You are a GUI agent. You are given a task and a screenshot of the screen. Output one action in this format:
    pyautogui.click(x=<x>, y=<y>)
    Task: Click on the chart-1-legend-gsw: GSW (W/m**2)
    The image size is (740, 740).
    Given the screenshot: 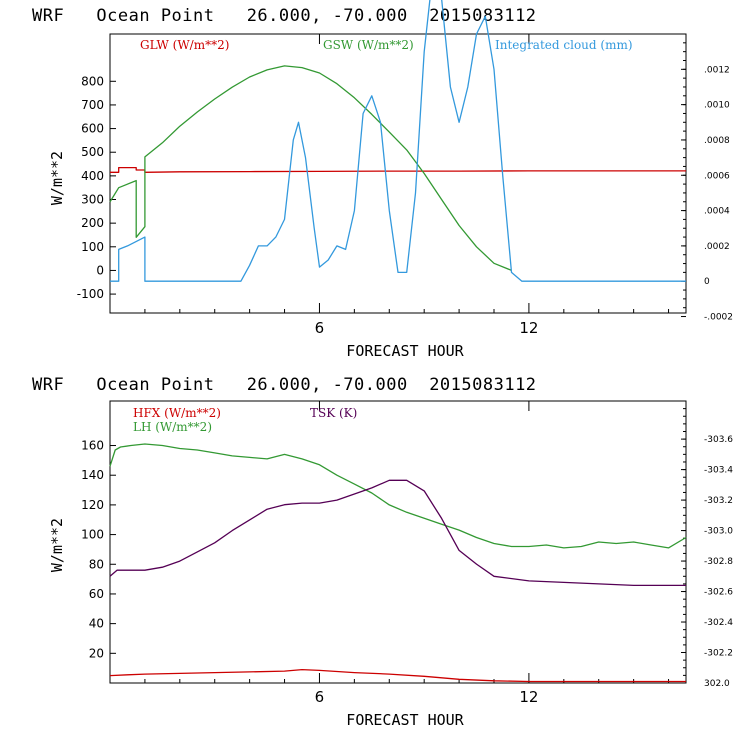 What is the action you would take?
    pyautogui.click(x=368, y=45)
    